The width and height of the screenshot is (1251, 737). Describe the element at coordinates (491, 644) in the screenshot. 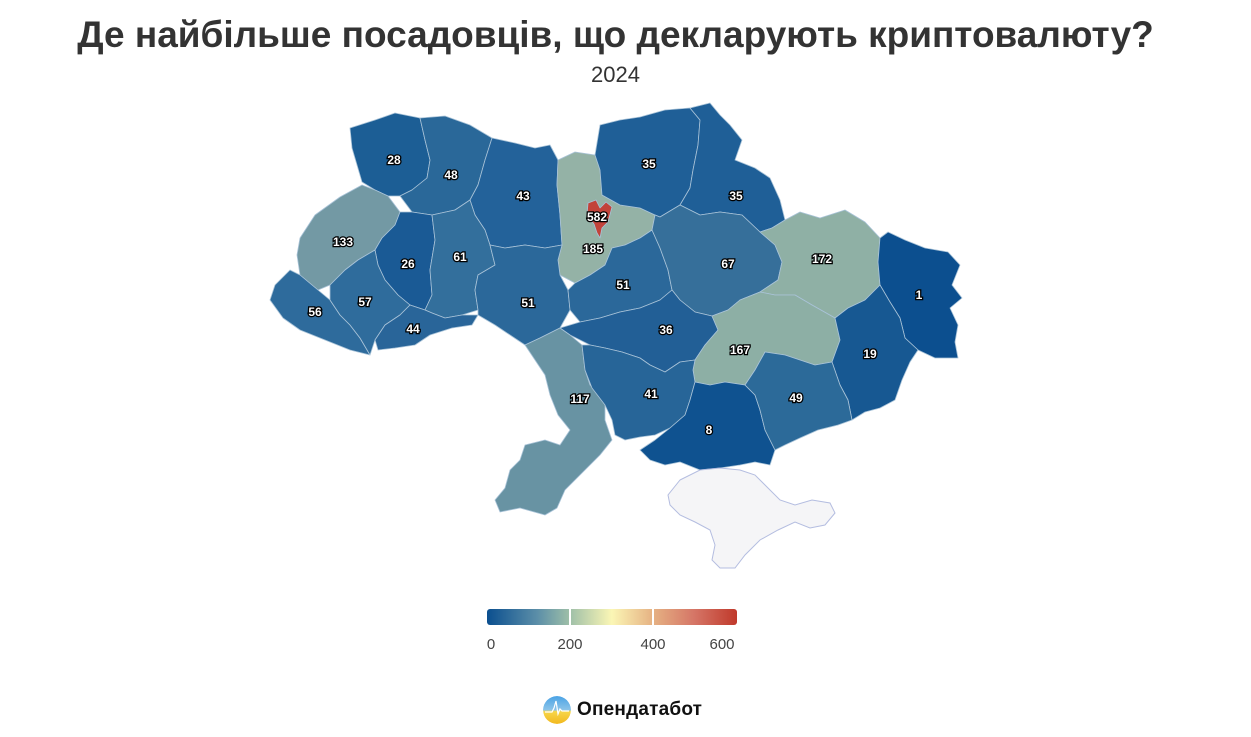

I see `legend-tick-0: 0` at that location.